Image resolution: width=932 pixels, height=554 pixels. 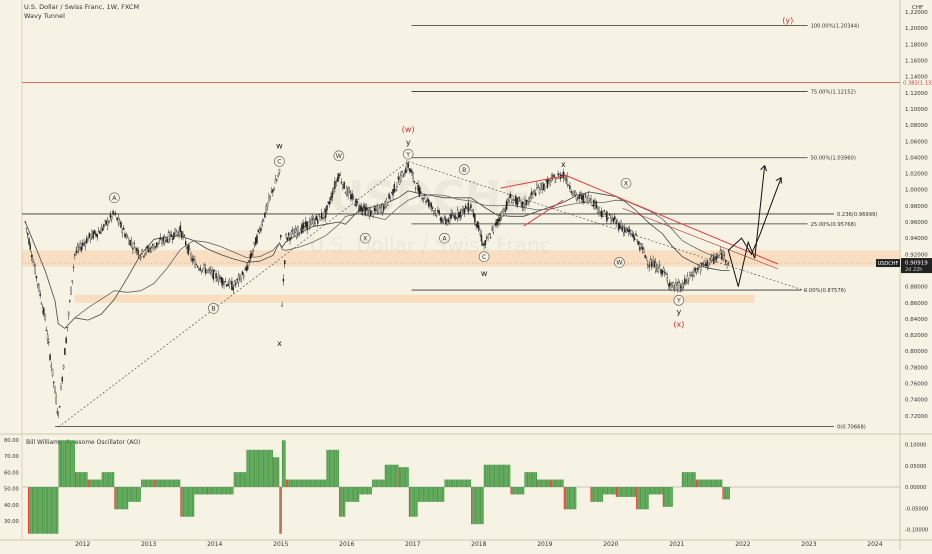 What do you see at coordinates (916, 509) in the screenshot?
I see `oscillator-right-tick-3: -0.05000` at bounding box center [916, 509].